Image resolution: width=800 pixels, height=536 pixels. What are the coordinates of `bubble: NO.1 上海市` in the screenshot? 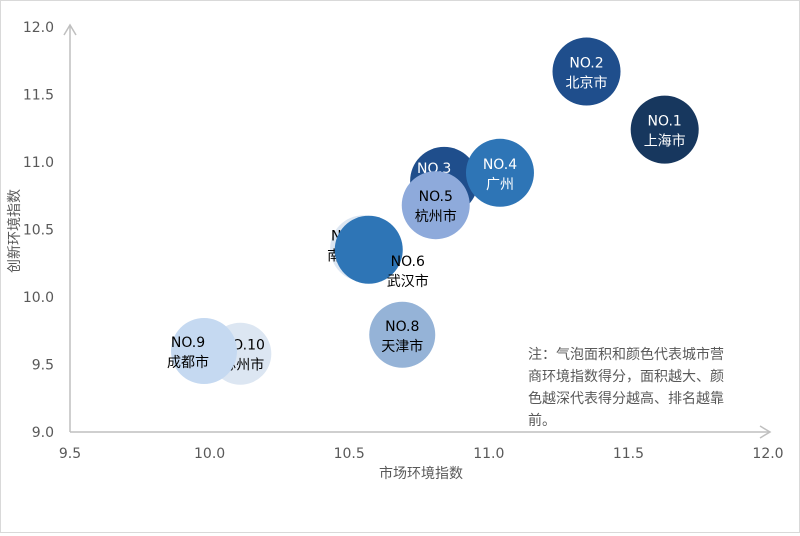 It's located at (664, 129).